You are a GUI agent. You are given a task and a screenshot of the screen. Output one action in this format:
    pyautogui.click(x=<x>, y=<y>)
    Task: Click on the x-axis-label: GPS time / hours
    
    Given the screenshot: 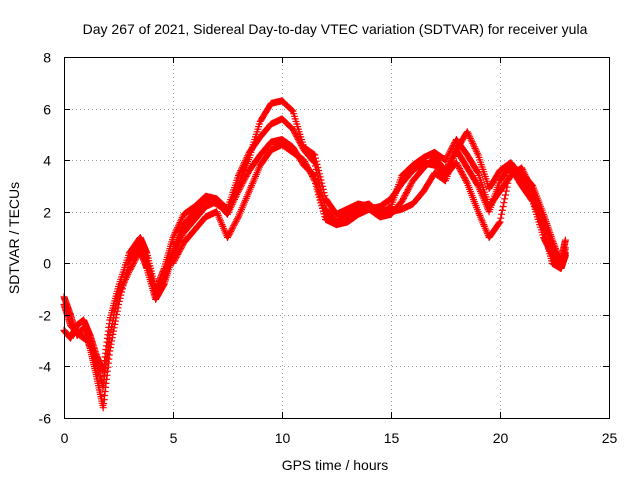 What is the action you would take?
    pyautogui.click(x=335, y=465)
    